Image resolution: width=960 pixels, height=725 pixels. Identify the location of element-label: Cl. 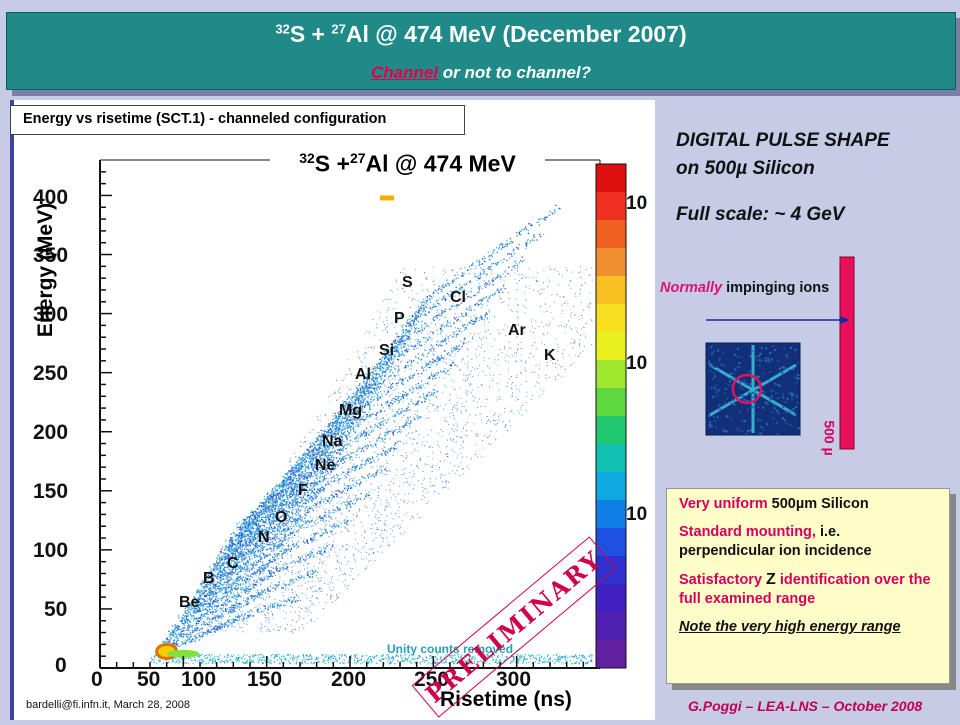
(458, 298).